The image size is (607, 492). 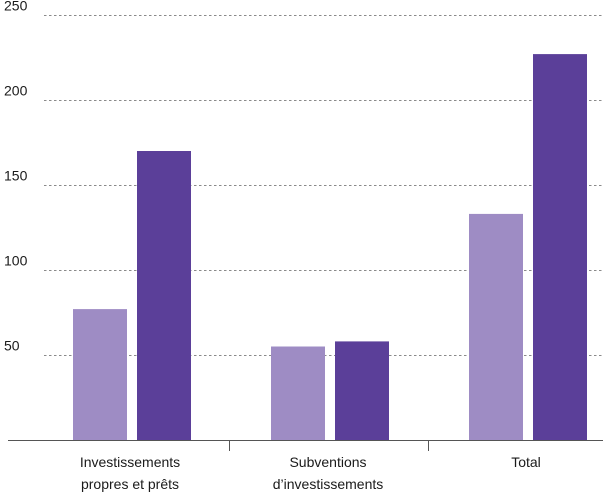 I want to click on bar-series1-cat3, so click(x=496, y=326).